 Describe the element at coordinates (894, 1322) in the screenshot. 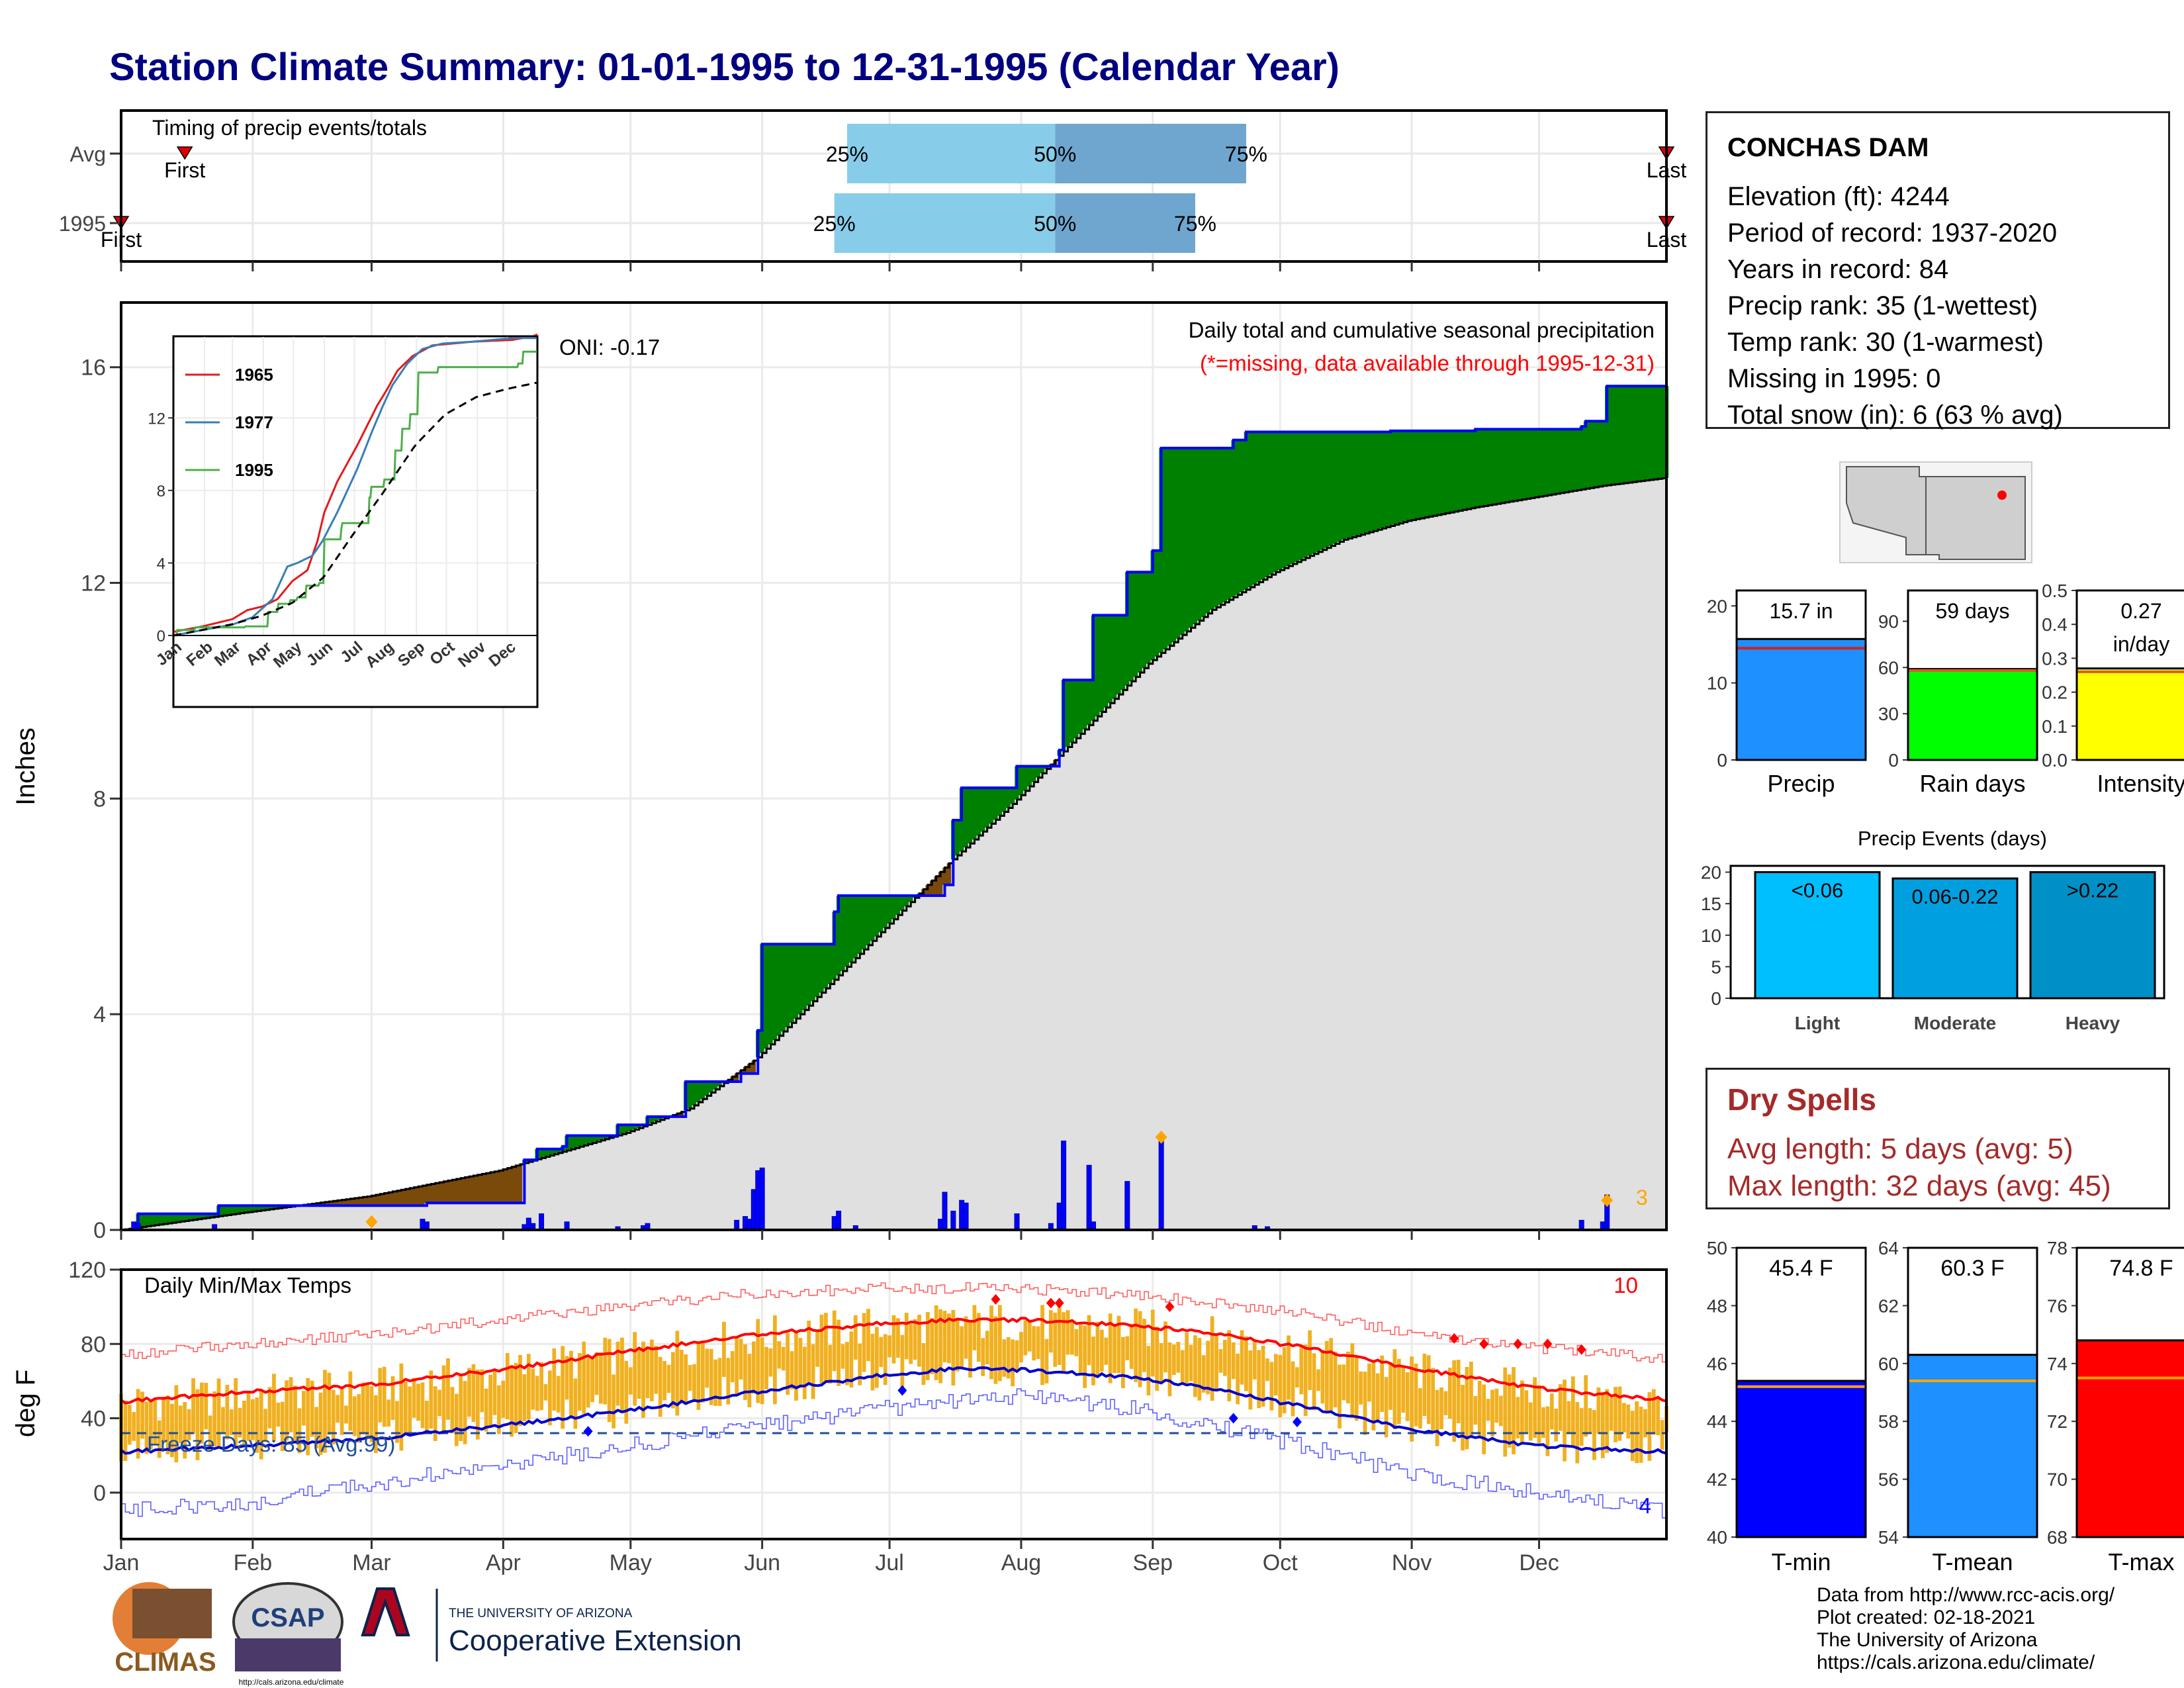

I see `record-tmax-line` at that location.